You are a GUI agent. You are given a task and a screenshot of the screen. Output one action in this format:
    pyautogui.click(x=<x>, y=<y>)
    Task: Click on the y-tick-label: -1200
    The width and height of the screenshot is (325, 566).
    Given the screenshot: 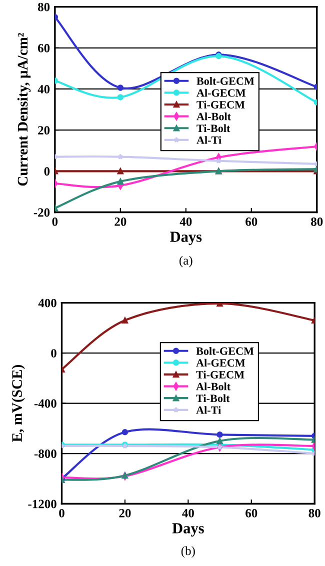 What is the action you would take?
    pyautogui.click(x=42, y=504)
    